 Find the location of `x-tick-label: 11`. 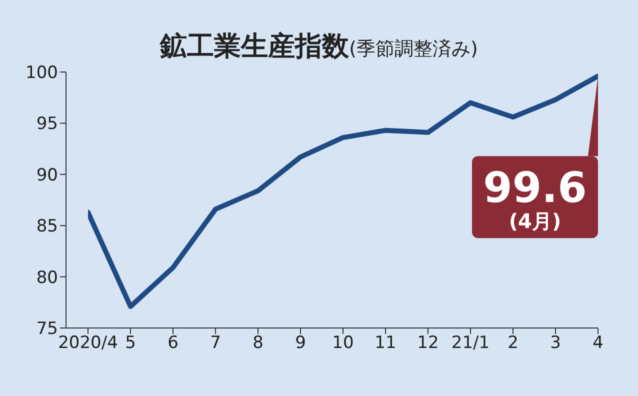

x-tick-label: 11 is located at coordinates (385, 343).